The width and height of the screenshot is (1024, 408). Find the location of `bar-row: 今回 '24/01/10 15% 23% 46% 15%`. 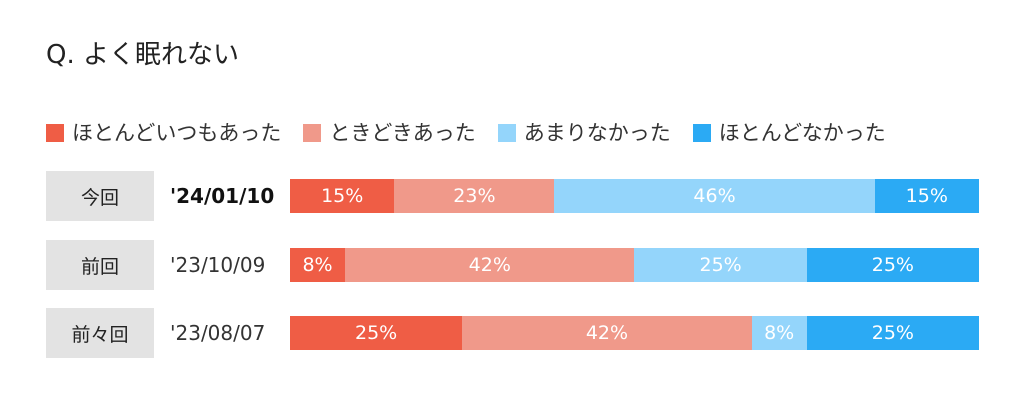

bar-row: 今回 '24/01/10 15% 23% 46% 15% is located at coordinates (516, 196).